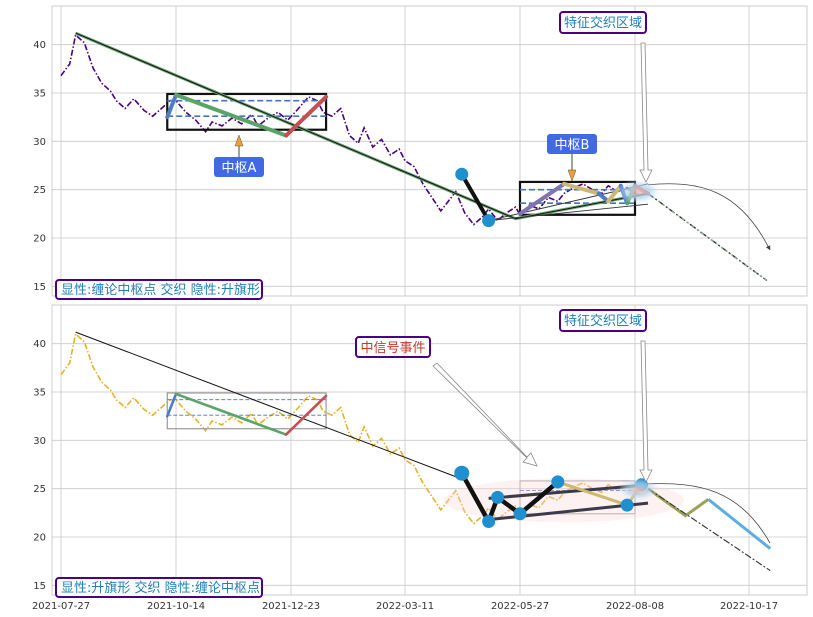  Describe the element at coordinates (606, 396) in the screenshot. I see `feature-interleave-bottom: 特征交织区域` at that location.